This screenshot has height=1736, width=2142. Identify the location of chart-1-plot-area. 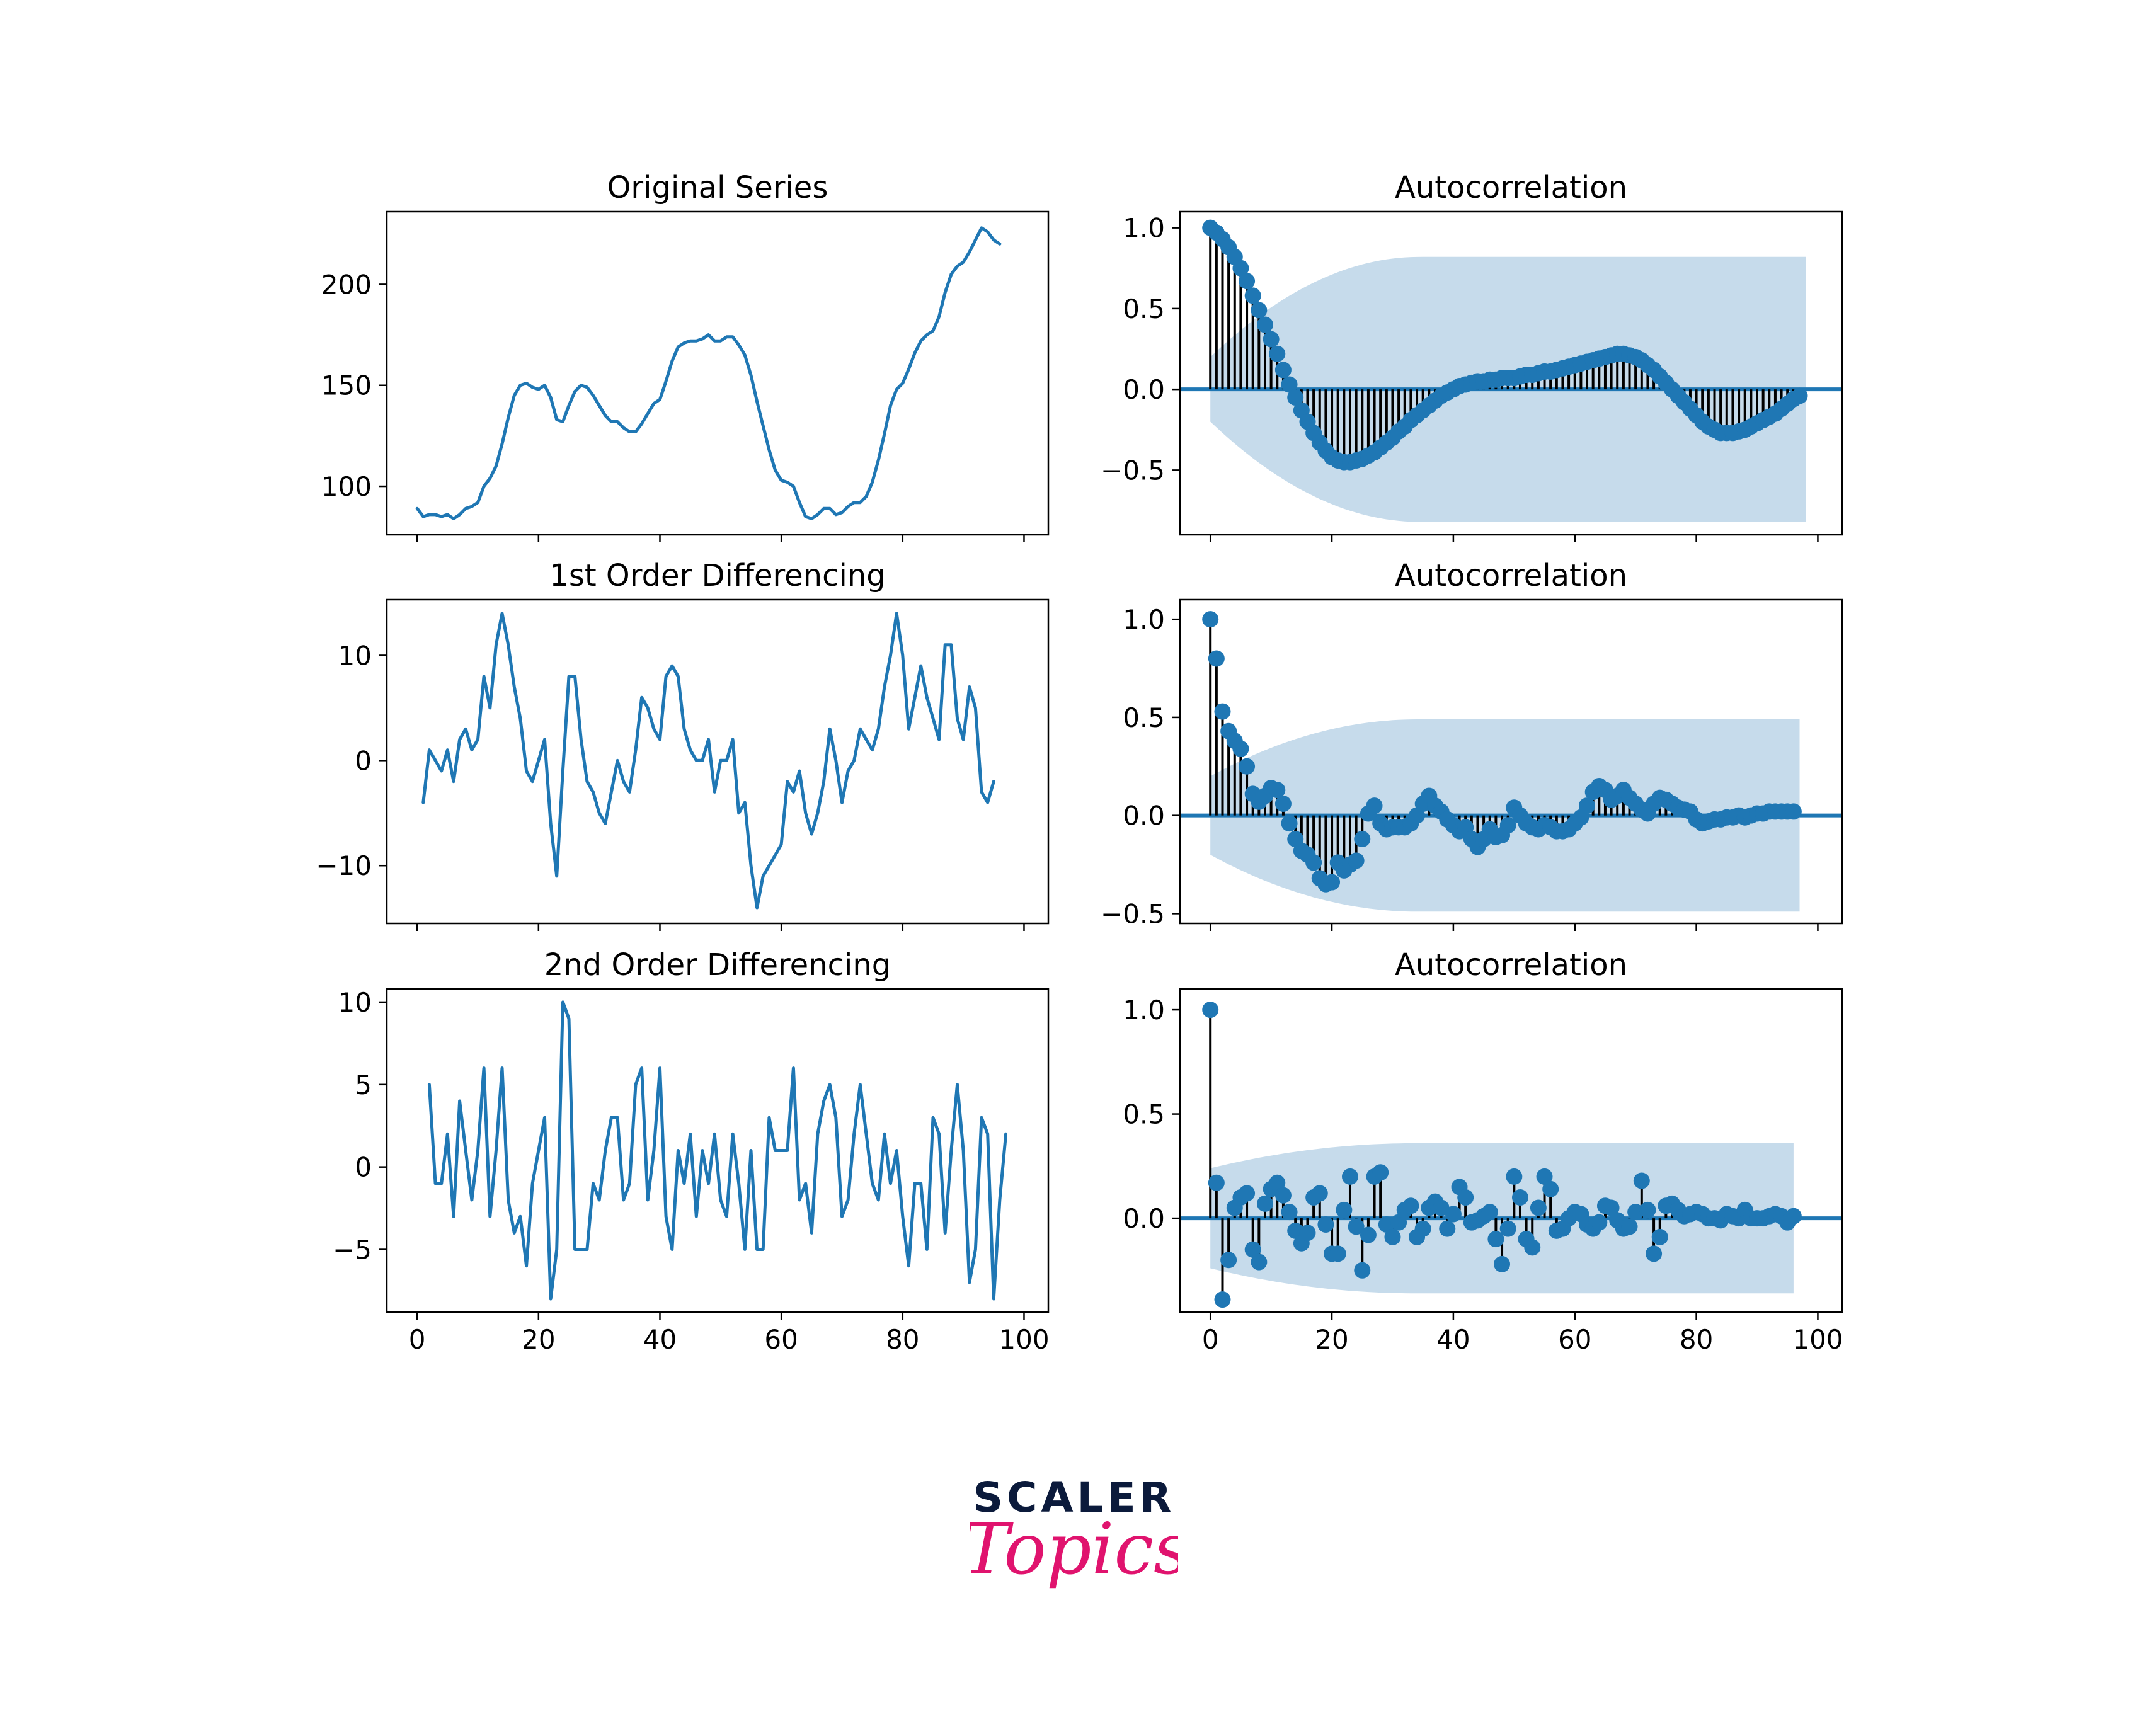
(708, 373).